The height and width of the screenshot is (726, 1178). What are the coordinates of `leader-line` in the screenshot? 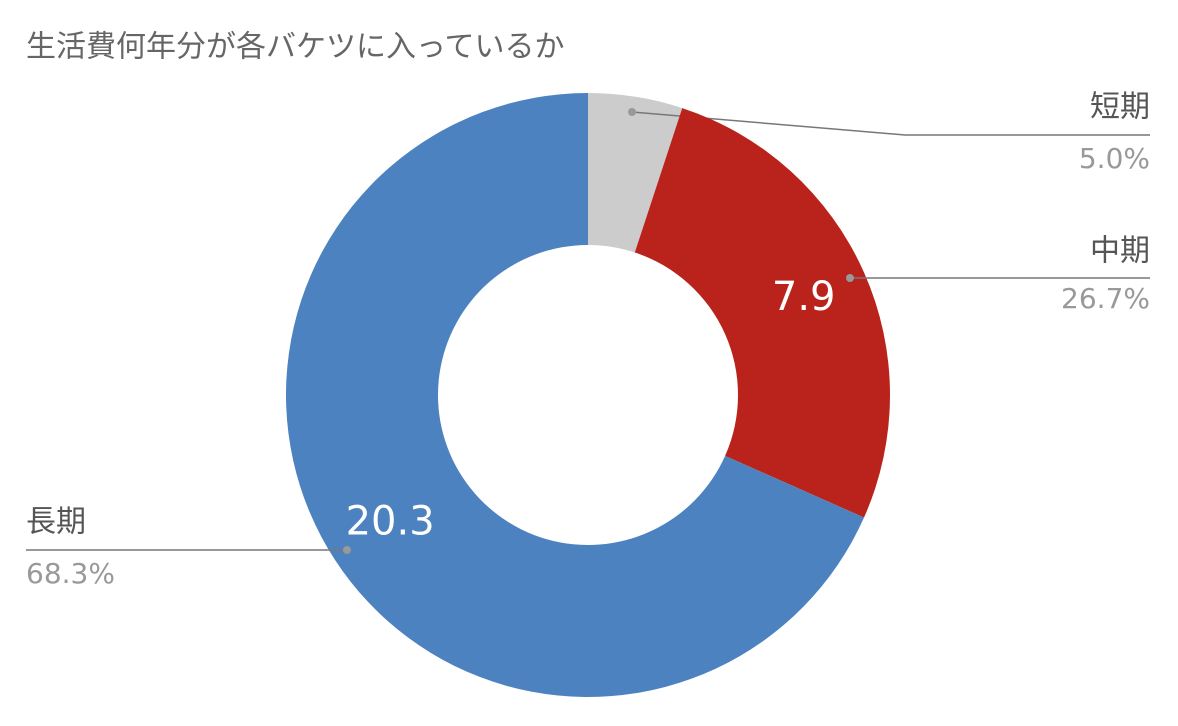 It's located at (890, 123).